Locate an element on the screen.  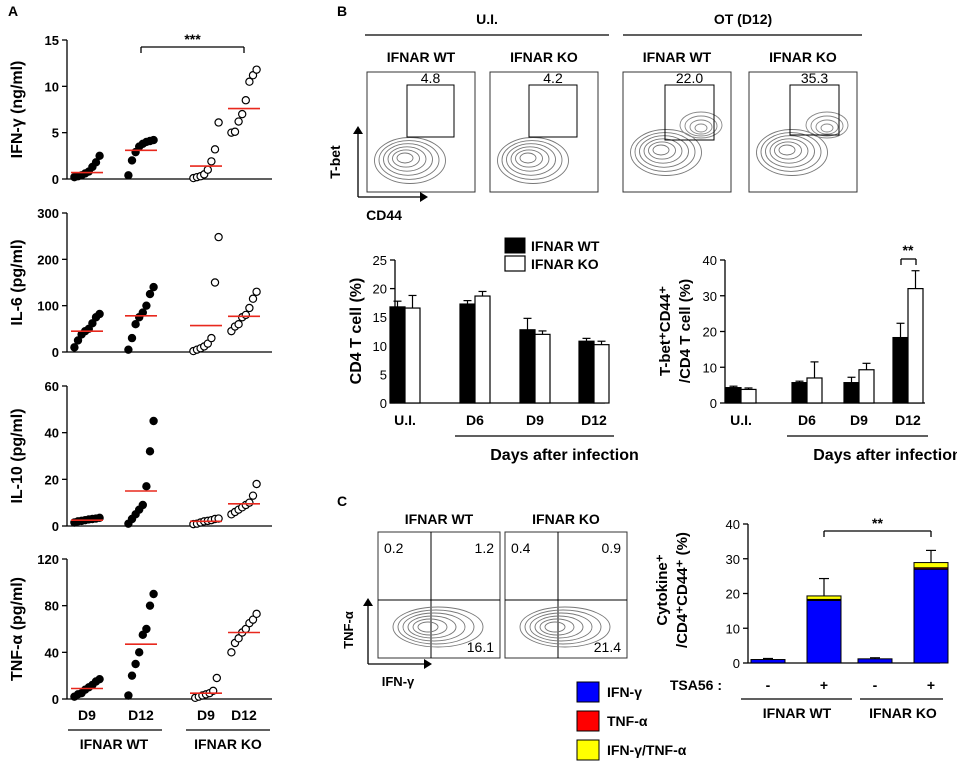
panel-c-letter: C is located at coordinates (342, 501).